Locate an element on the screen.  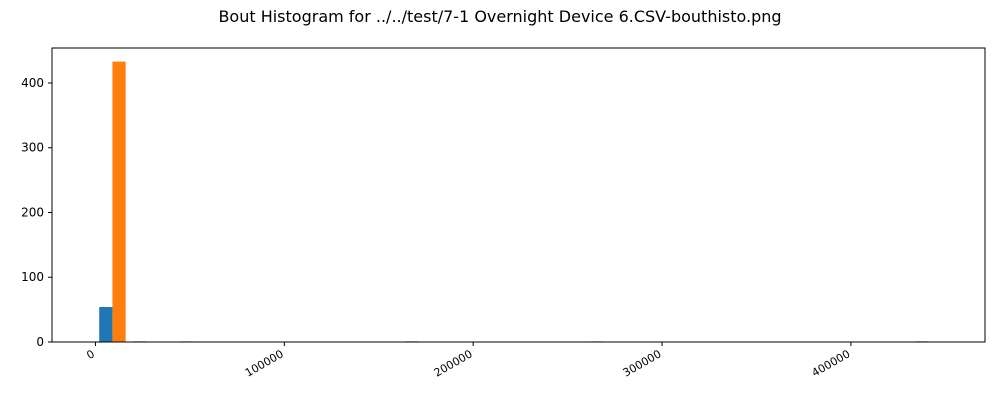
y-tick-label: 200 is located at coordinates (32, 212).